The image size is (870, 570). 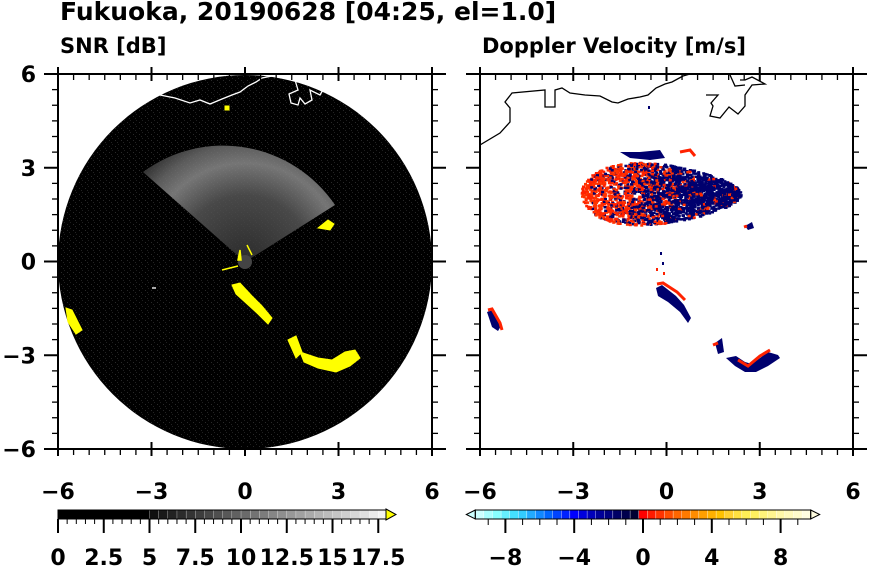 What do you see at coordinates (391, 514) in the screenshot?
I see `snr-colorbar-extend-arrow` at bounding box center [391, 514].